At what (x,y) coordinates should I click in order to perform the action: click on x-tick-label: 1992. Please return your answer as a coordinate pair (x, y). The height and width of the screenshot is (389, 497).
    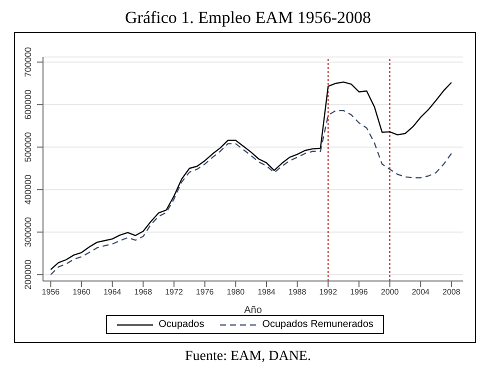
    Looking at the image, I should click on (328, 292).